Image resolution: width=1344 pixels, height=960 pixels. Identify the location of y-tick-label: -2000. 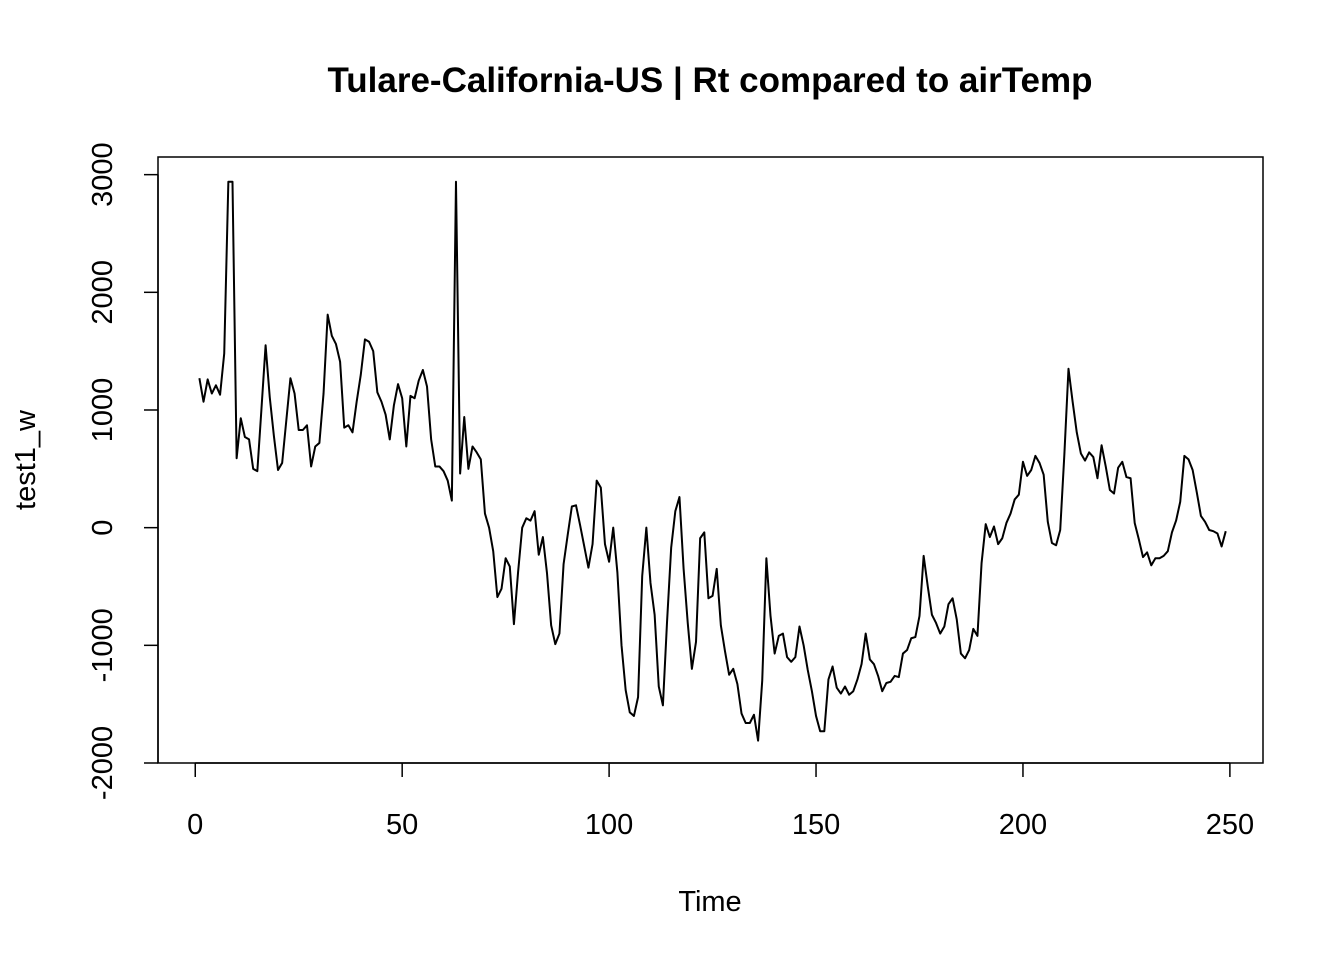
(103, 763).